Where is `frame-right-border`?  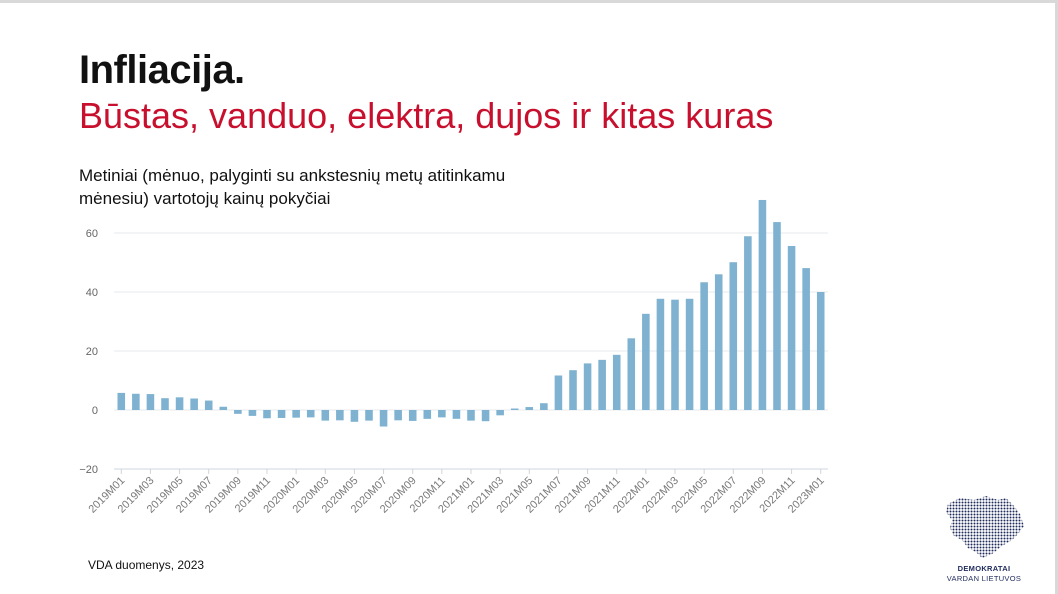 frame-right-border is located at coordinates (1056, 297).